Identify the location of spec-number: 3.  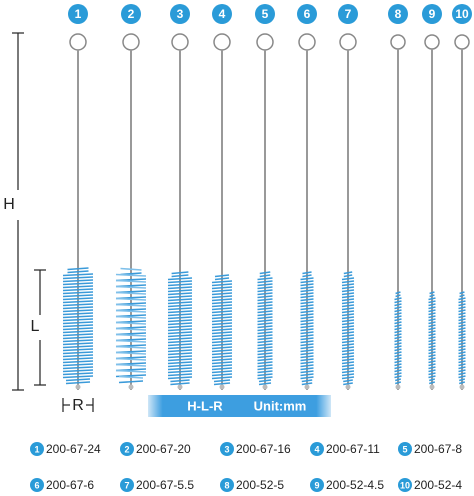
(226, 449).